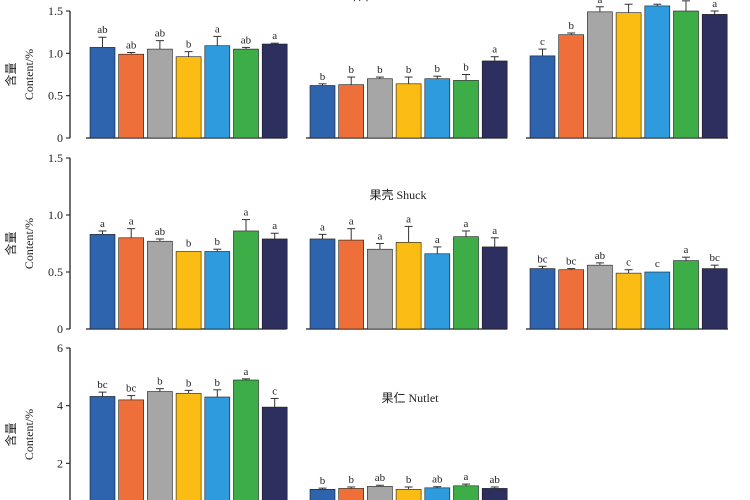 The image size is (750, 500). Describe the element at coordinates (411, 398) in the screenshot. I see `panel-title: 果仁 Nutlet` at that location.